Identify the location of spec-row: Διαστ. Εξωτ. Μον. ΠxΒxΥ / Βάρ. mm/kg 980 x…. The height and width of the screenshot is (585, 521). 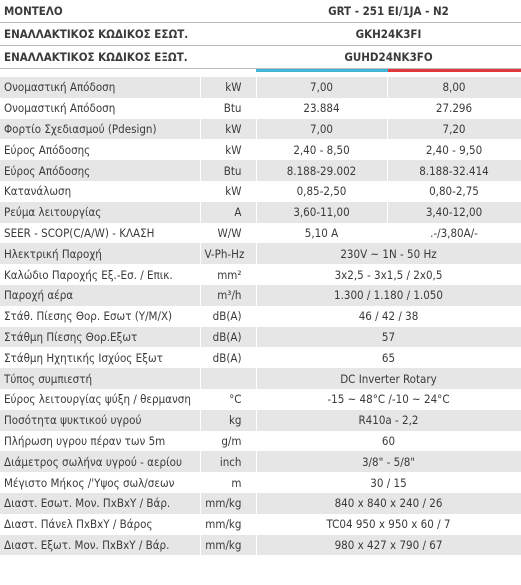
(260, 545).